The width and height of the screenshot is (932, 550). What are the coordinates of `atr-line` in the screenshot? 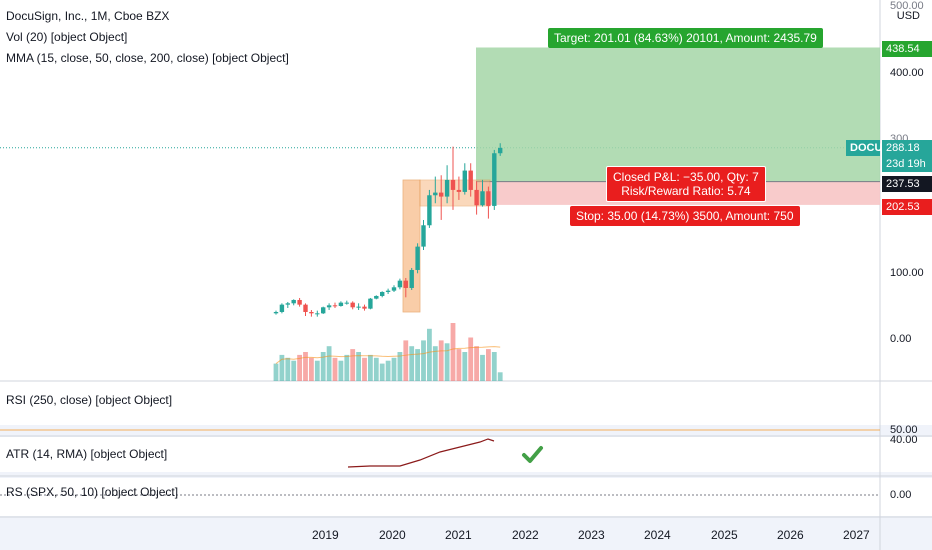 It's located at (421, 453).